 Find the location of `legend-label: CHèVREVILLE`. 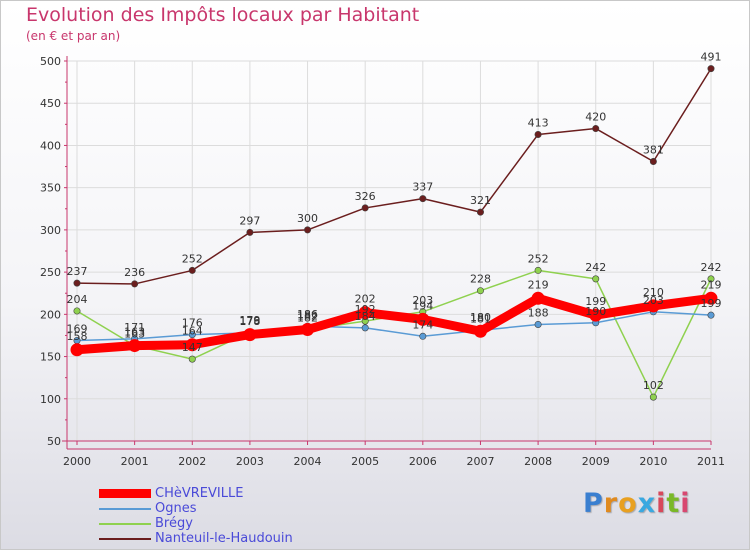

legend-label: CHèVREVILLE is located at coordinates (199, 493).